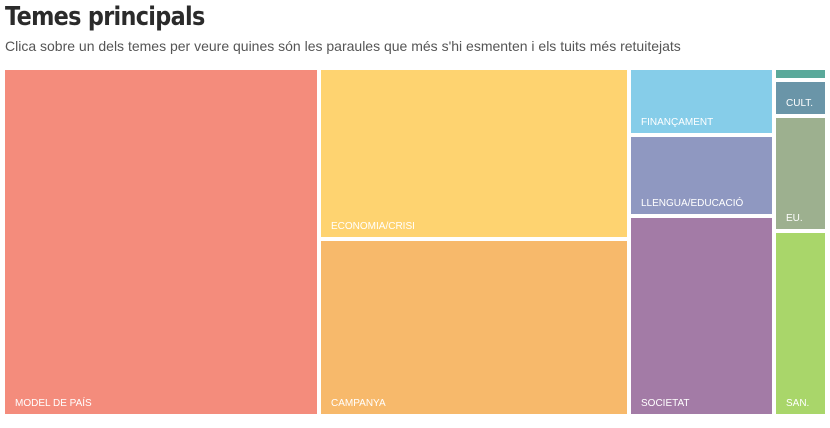 This screenshot has width=830, height=428. What do you see at coordinates (800, 74) in the screenshot?
I see `tile-m-a: M.A.` at bounding box center [800, 74].